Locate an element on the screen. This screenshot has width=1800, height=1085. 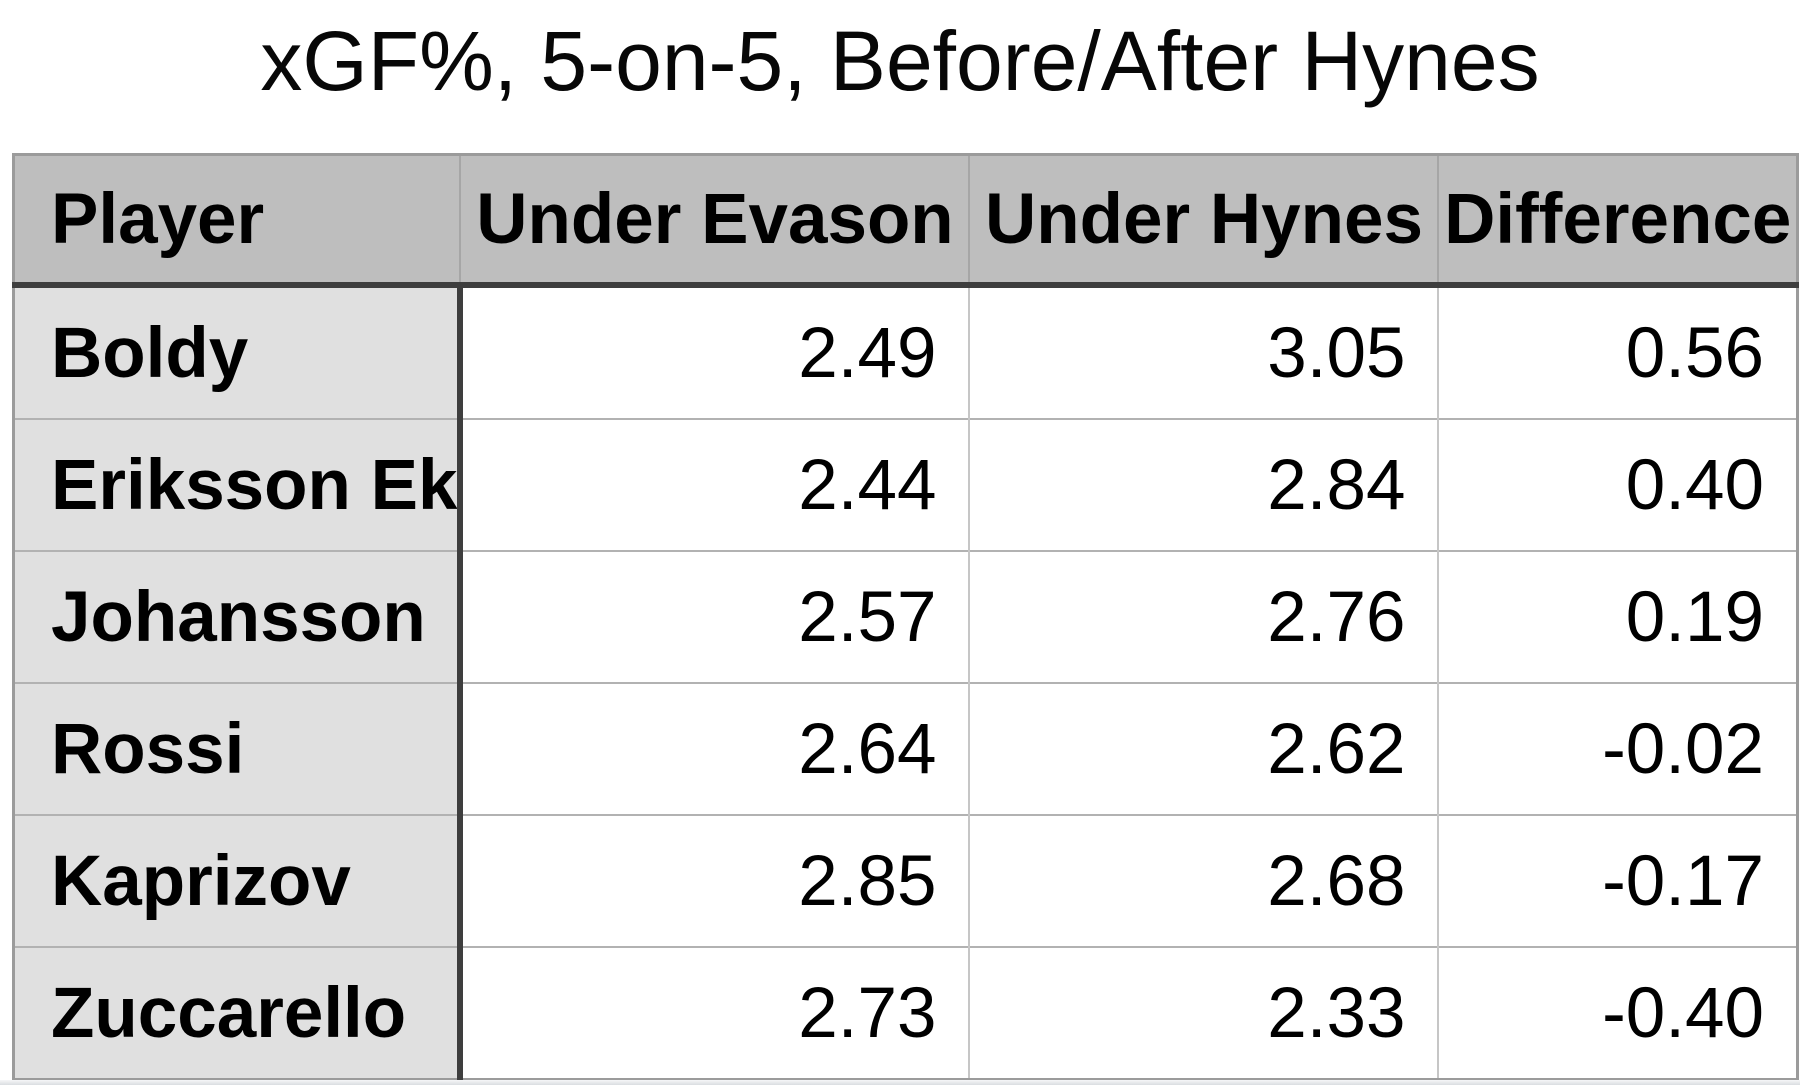
value-cell: 2.84 is located at coordinates (1203, 484).